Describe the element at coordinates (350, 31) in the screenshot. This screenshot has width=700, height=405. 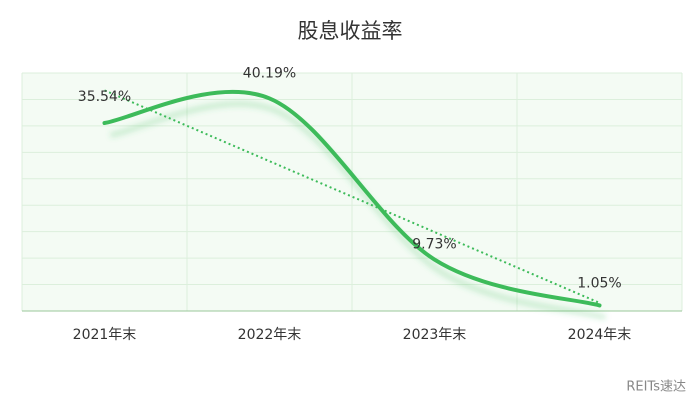
I see `chart-title: 股息收益率` at that location.